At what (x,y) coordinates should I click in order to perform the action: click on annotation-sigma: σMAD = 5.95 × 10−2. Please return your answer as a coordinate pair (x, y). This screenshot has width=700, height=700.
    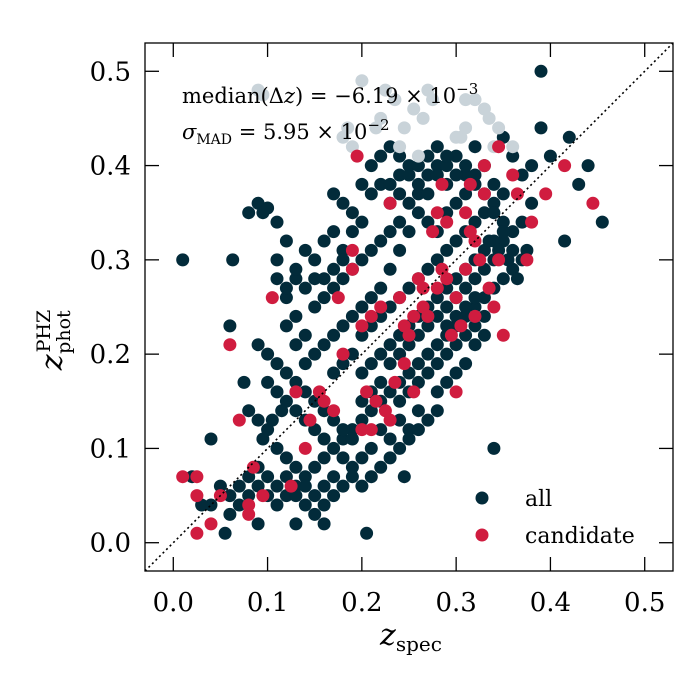
    Looking at the image, I should click on (286, 132).